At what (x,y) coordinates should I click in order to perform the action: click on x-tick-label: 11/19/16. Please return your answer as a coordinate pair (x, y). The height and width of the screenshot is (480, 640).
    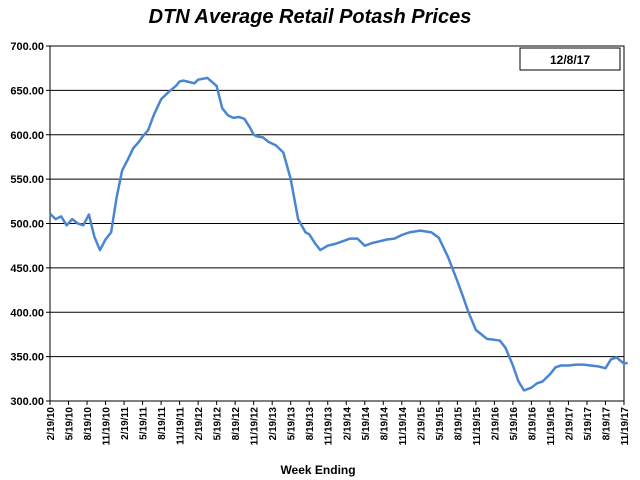
    Looking at the image, I should click on (551, 426).